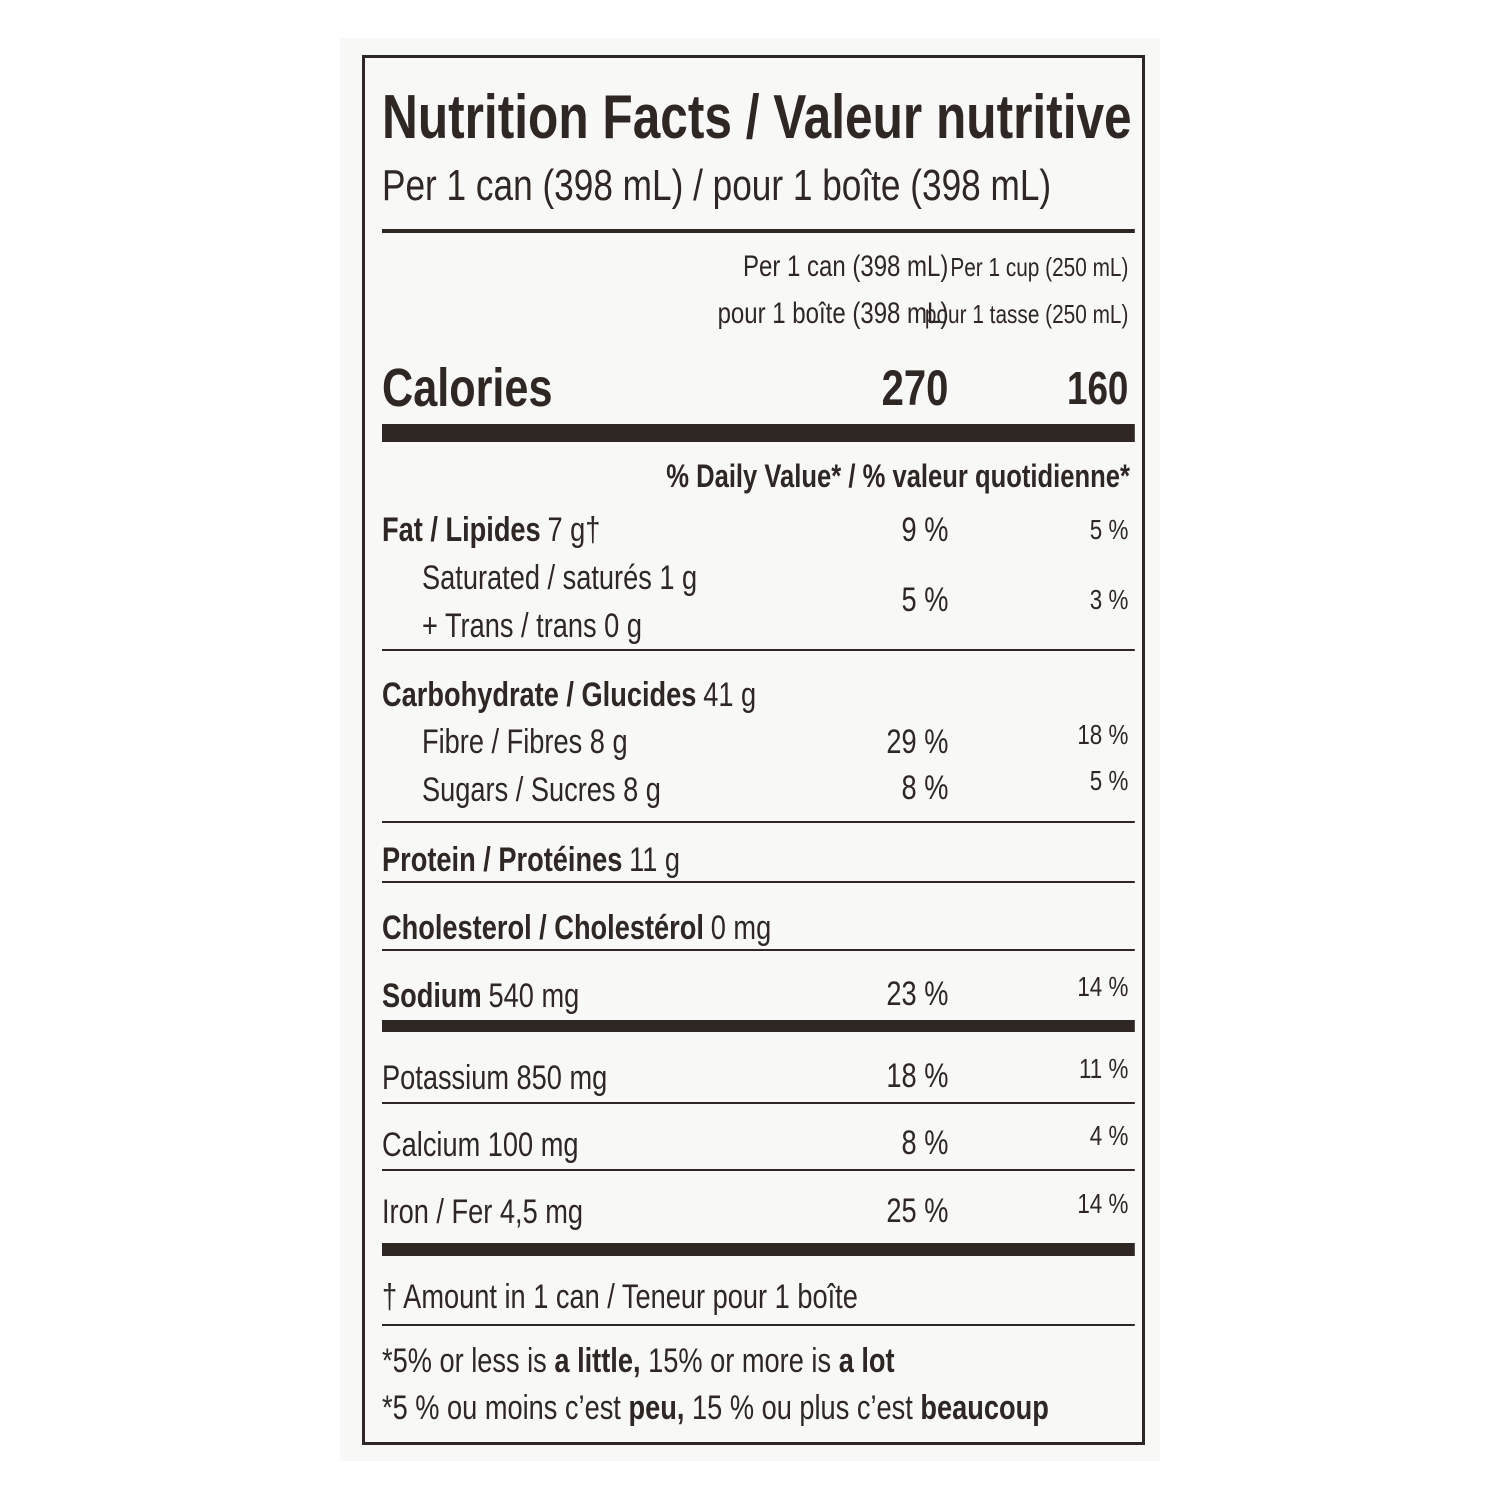  What do you see at coordinates (655, 860) in the screenshot?
I see `nutrient-amount: 11 g` at bounding box center [655, 860].